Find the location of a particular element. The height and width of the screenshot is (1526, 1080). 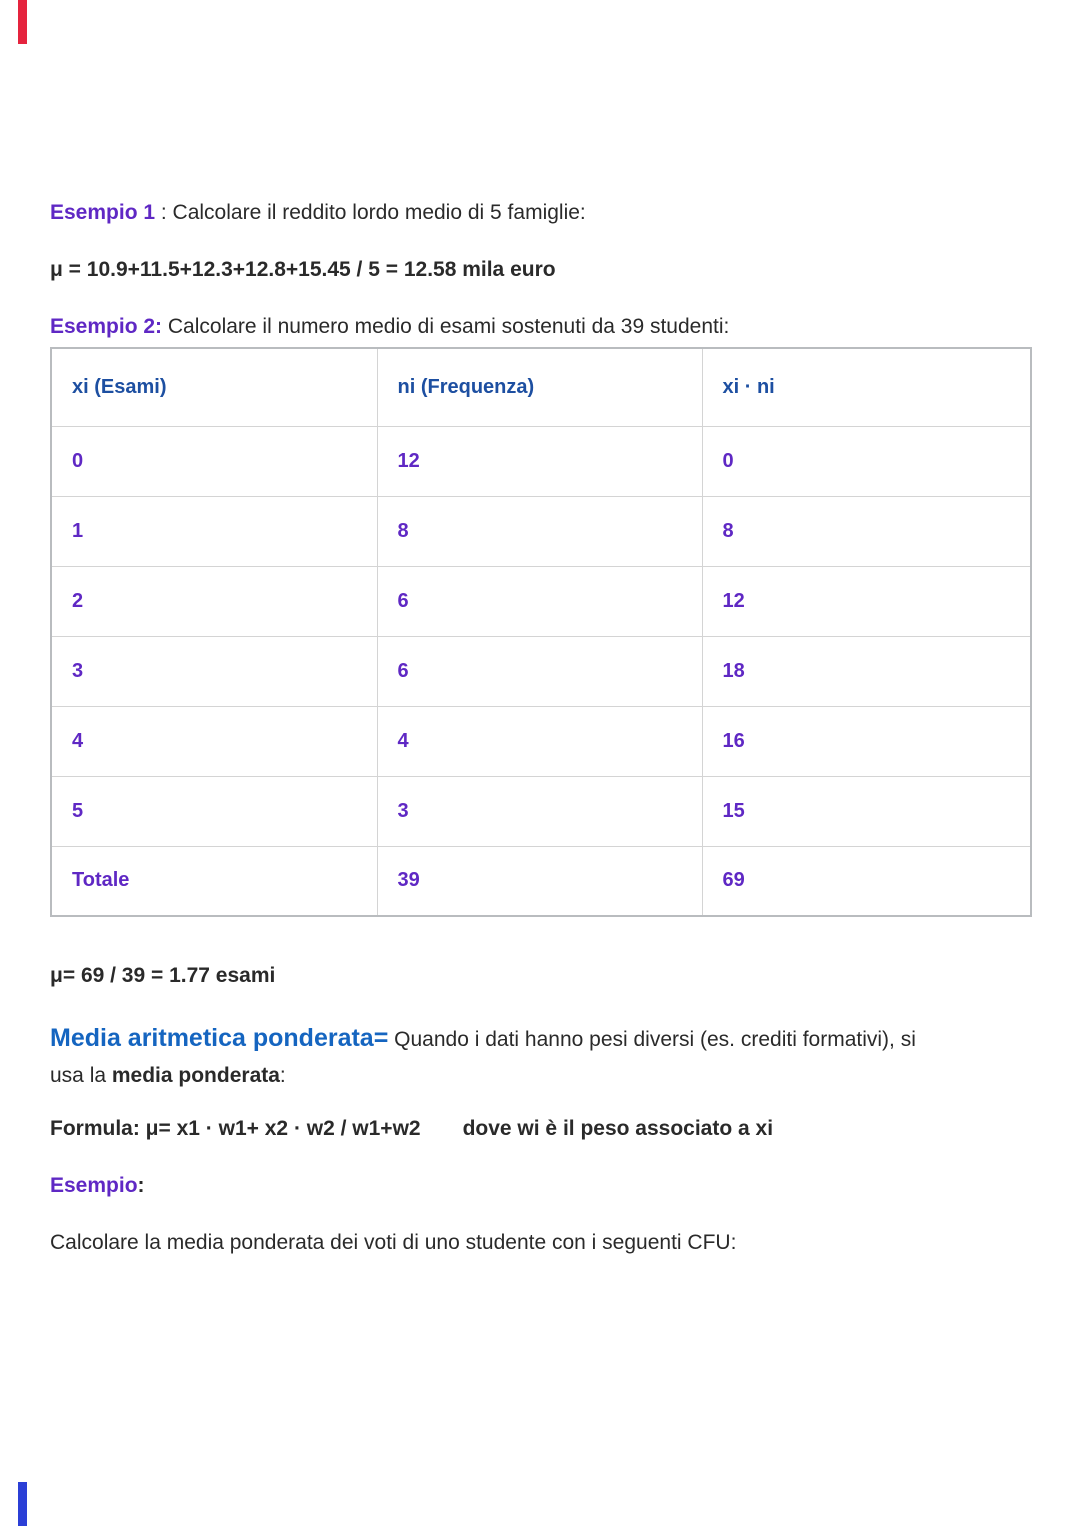

table-row: 3 6 18 is located at coordinates (541, 671).